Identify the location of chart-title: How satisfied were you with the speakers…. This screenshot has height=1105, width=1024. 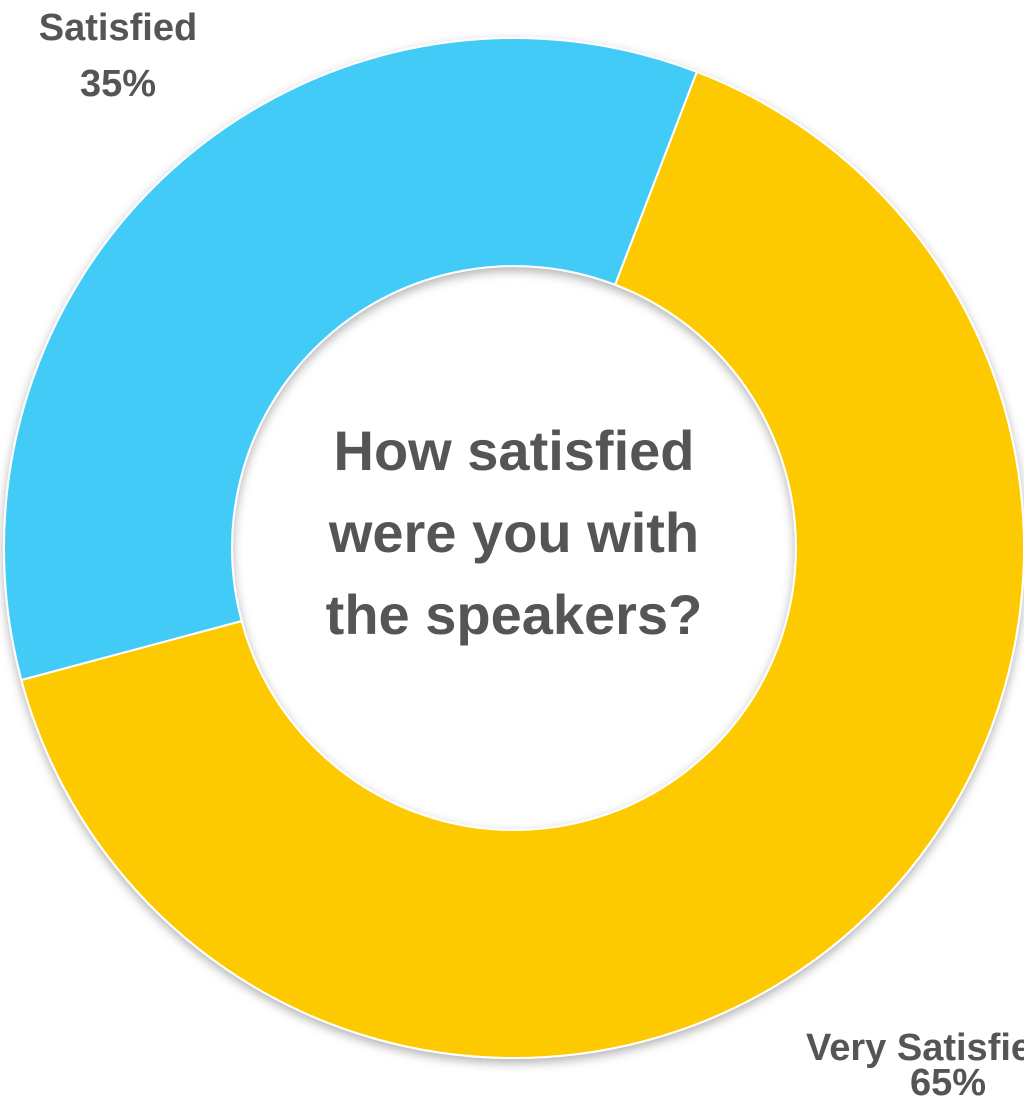
(514, 532).